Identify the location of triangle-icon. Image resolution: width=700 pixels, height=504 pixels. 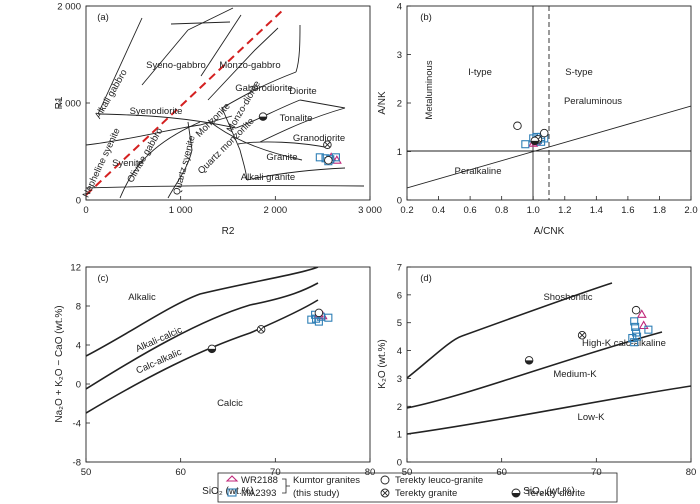
(232, 478).